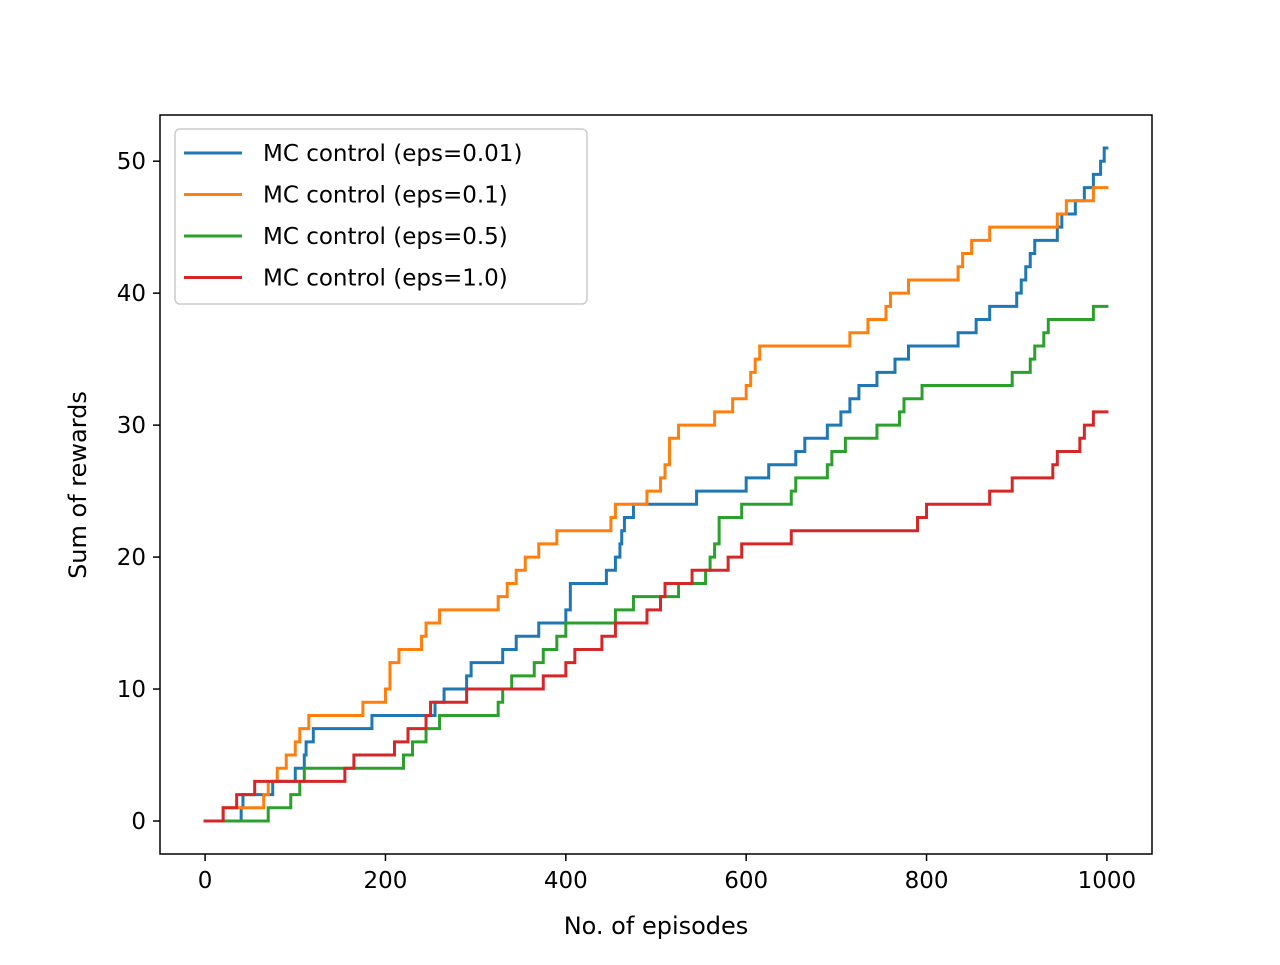 The width and height of the screenshot is (1280, 965). I want to click on legend-box, so click(381, 216).